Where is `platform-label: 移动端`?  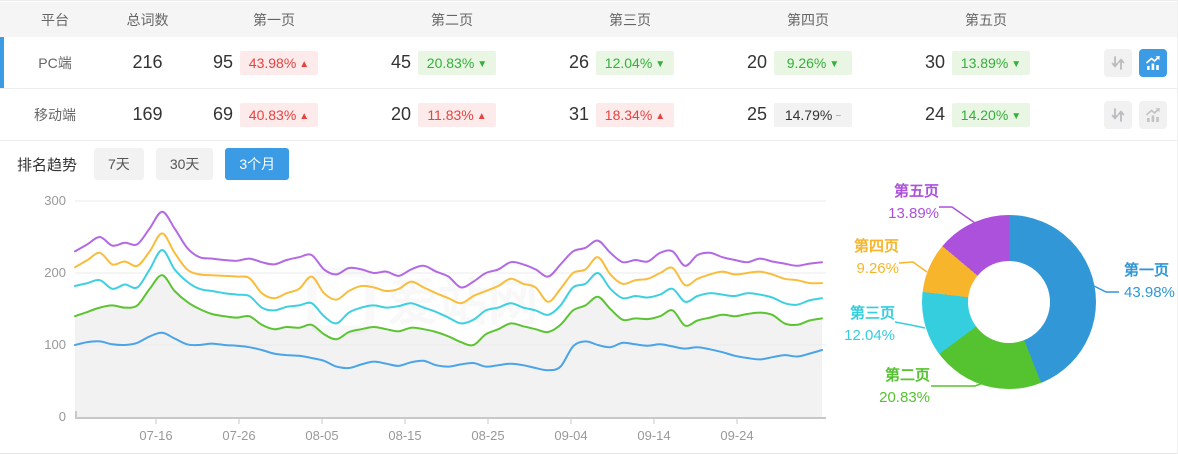
platform-label: 移动端 is located at coordinates (55, 114).